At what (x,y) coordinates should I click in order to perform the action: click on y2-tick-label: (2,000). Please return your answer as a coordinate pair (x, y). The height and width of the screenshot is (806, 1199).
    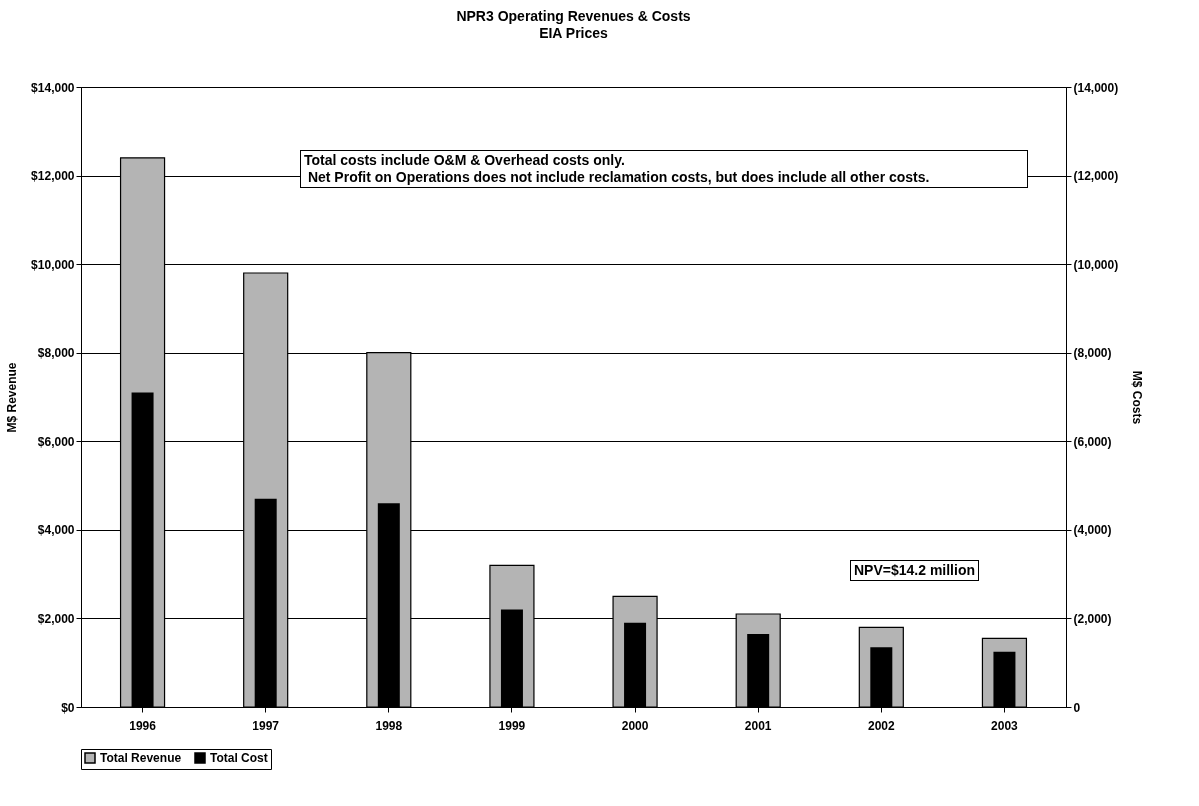
    Looking at the image, I should click on (1092, 618).